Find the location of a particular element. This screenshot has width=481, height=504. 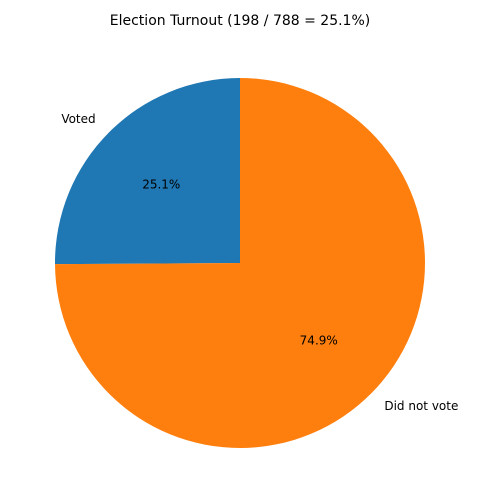

slice-label: Voted is located at coordinates (78, 119).